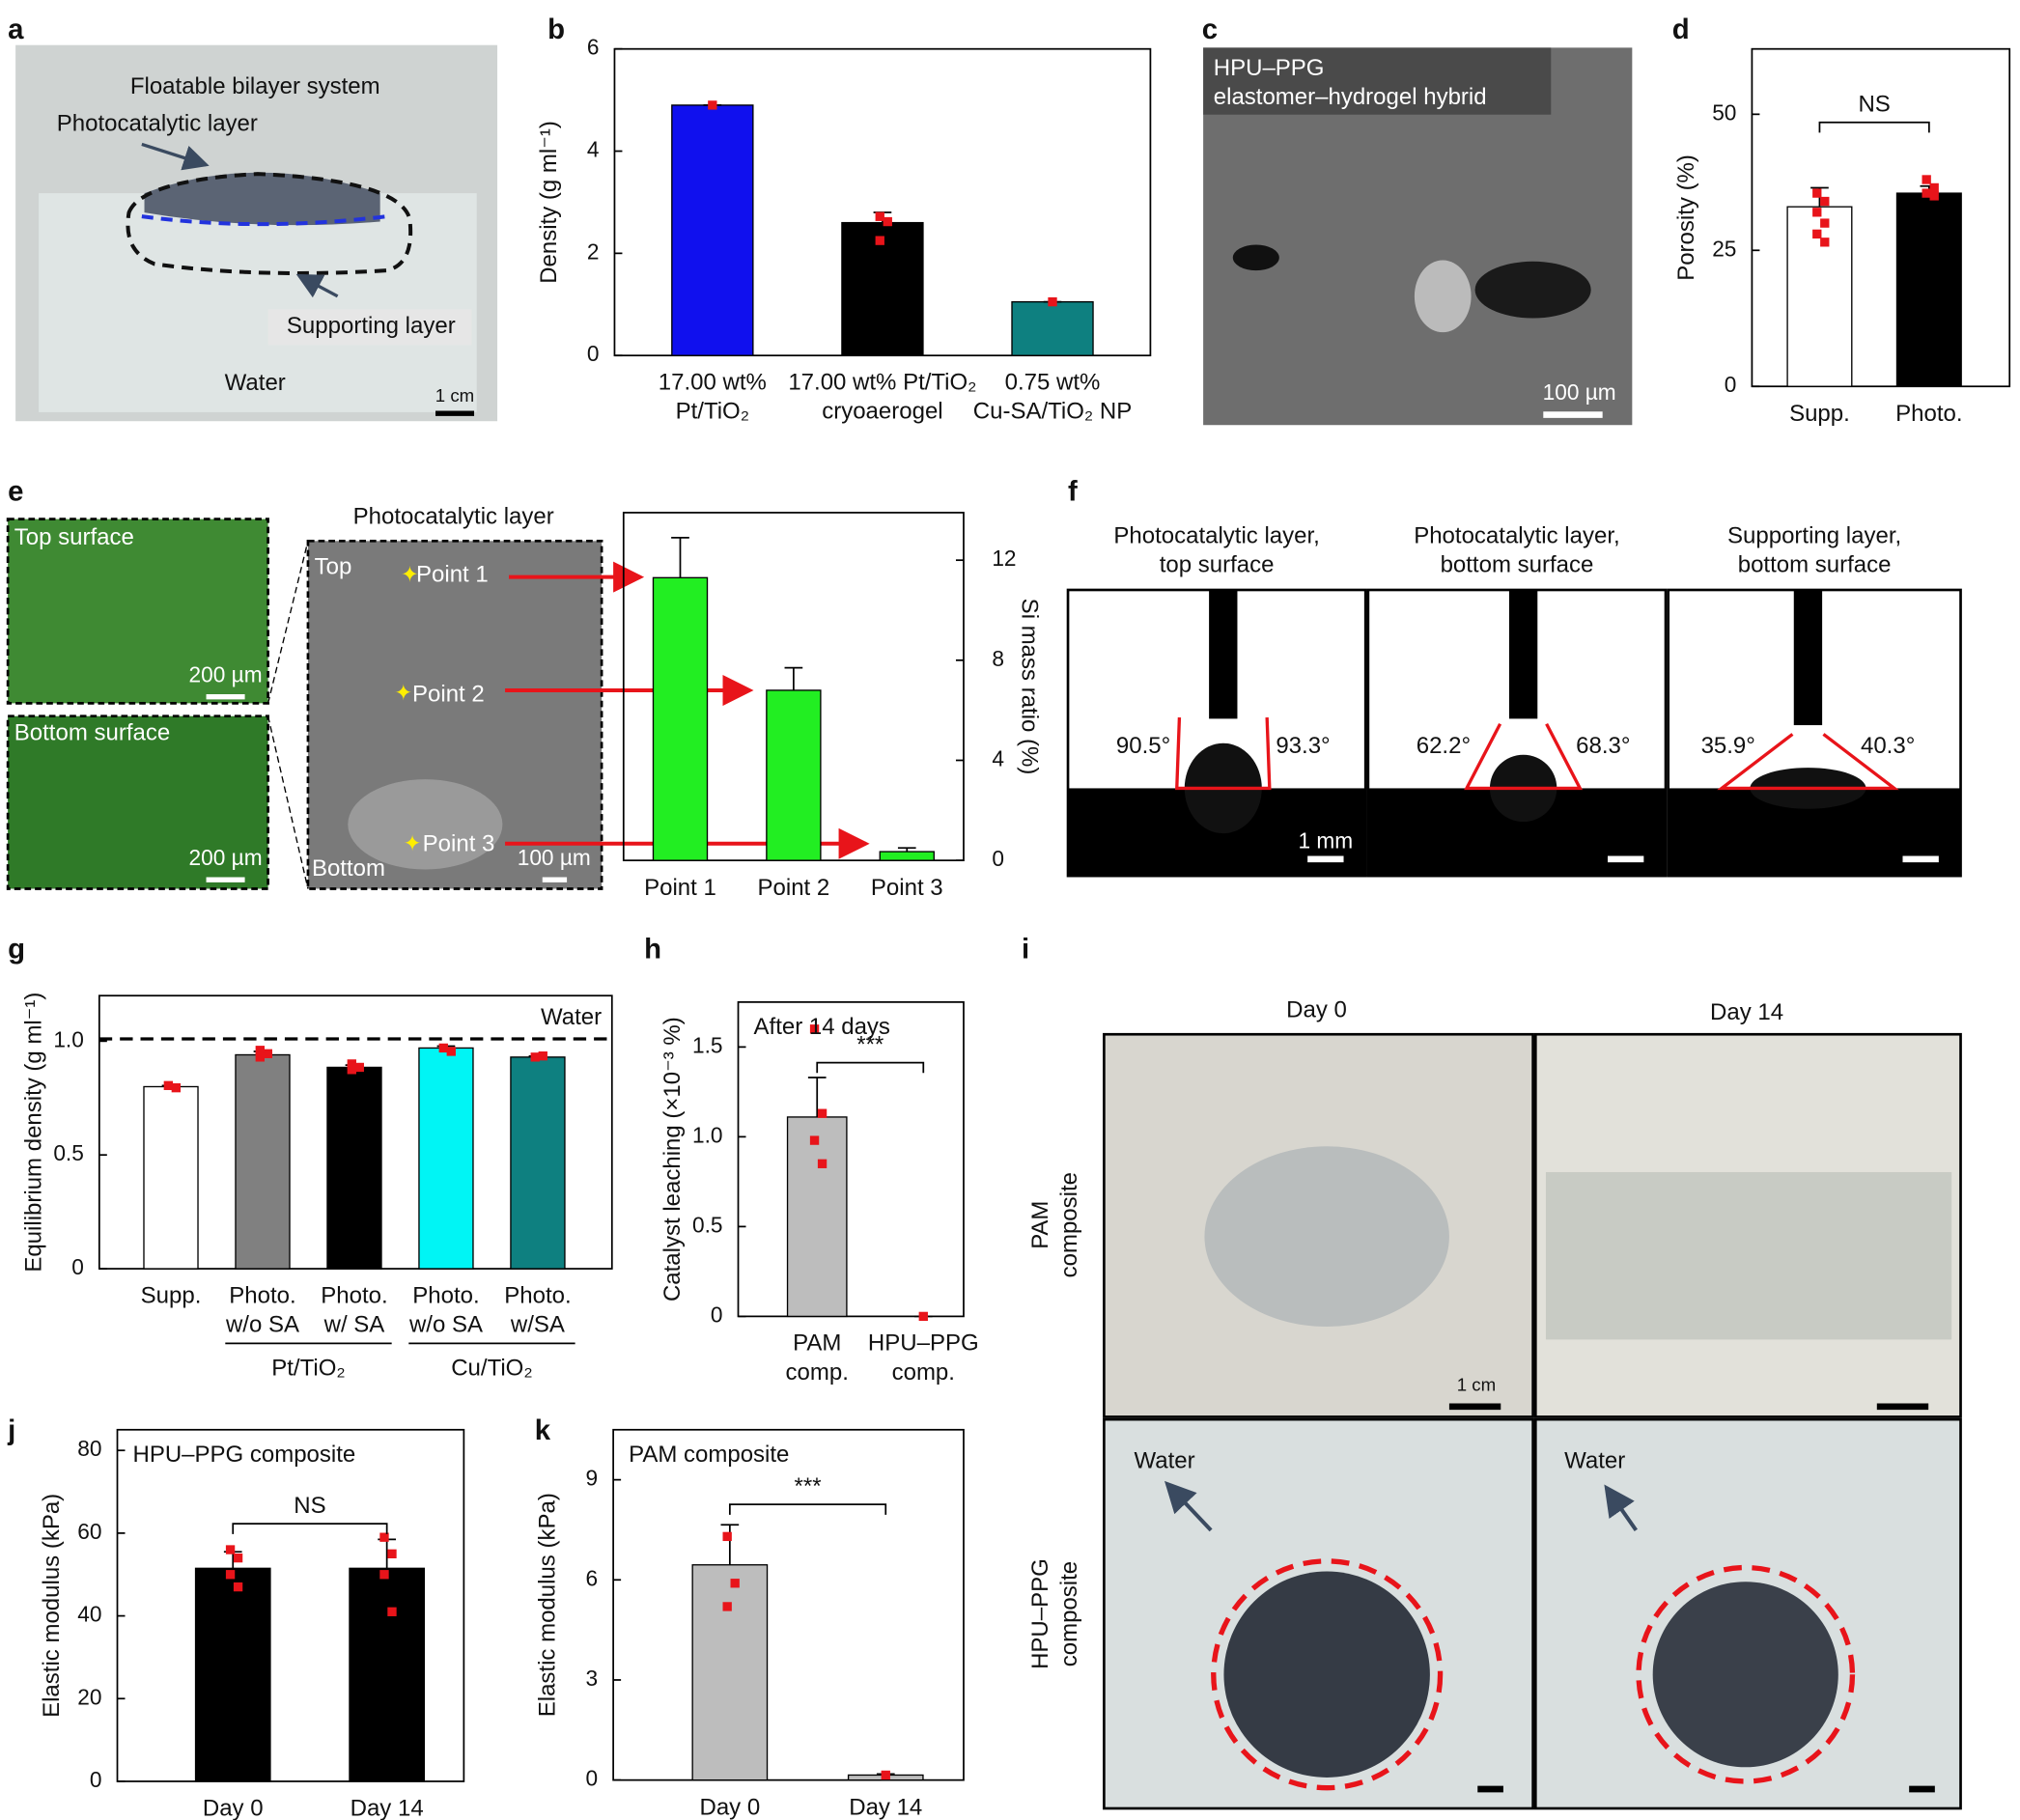 This screenshot has width=2020, height=1820. I want to click on point-label: Point 1, so click(452, 575).